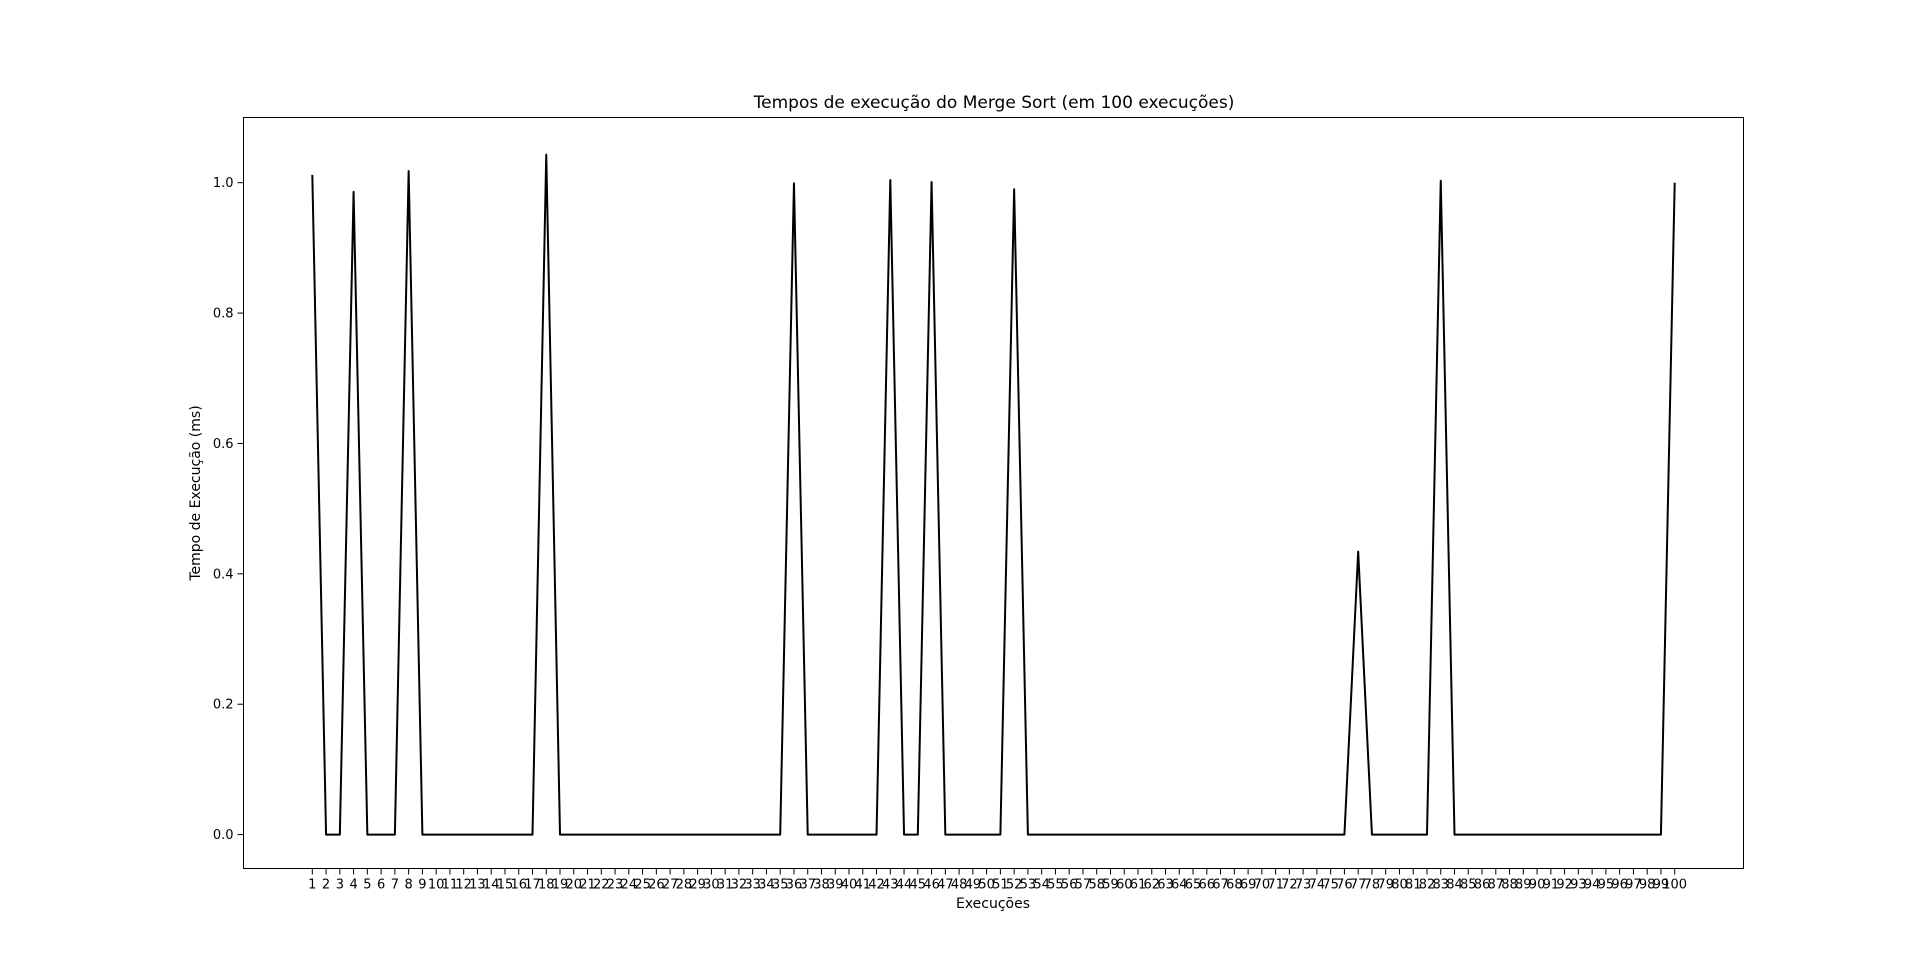 This screenshot has height=967, width=1920. Describe the element at coordinates (794, 885) in the screenshot. I see `x-tick-label: 36` at that location.